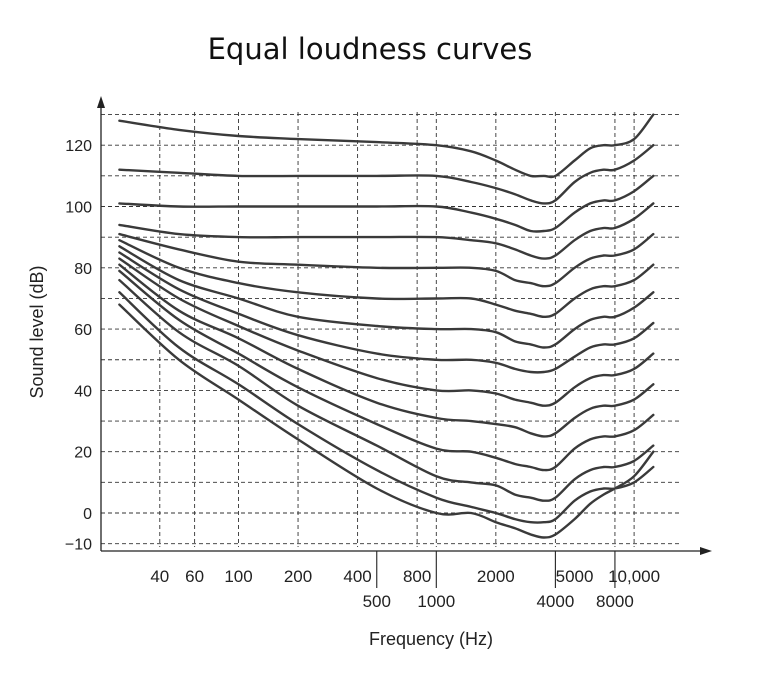 The image size is (768, 682). I want to click on x-tick-label: 60, so click(194, 576).